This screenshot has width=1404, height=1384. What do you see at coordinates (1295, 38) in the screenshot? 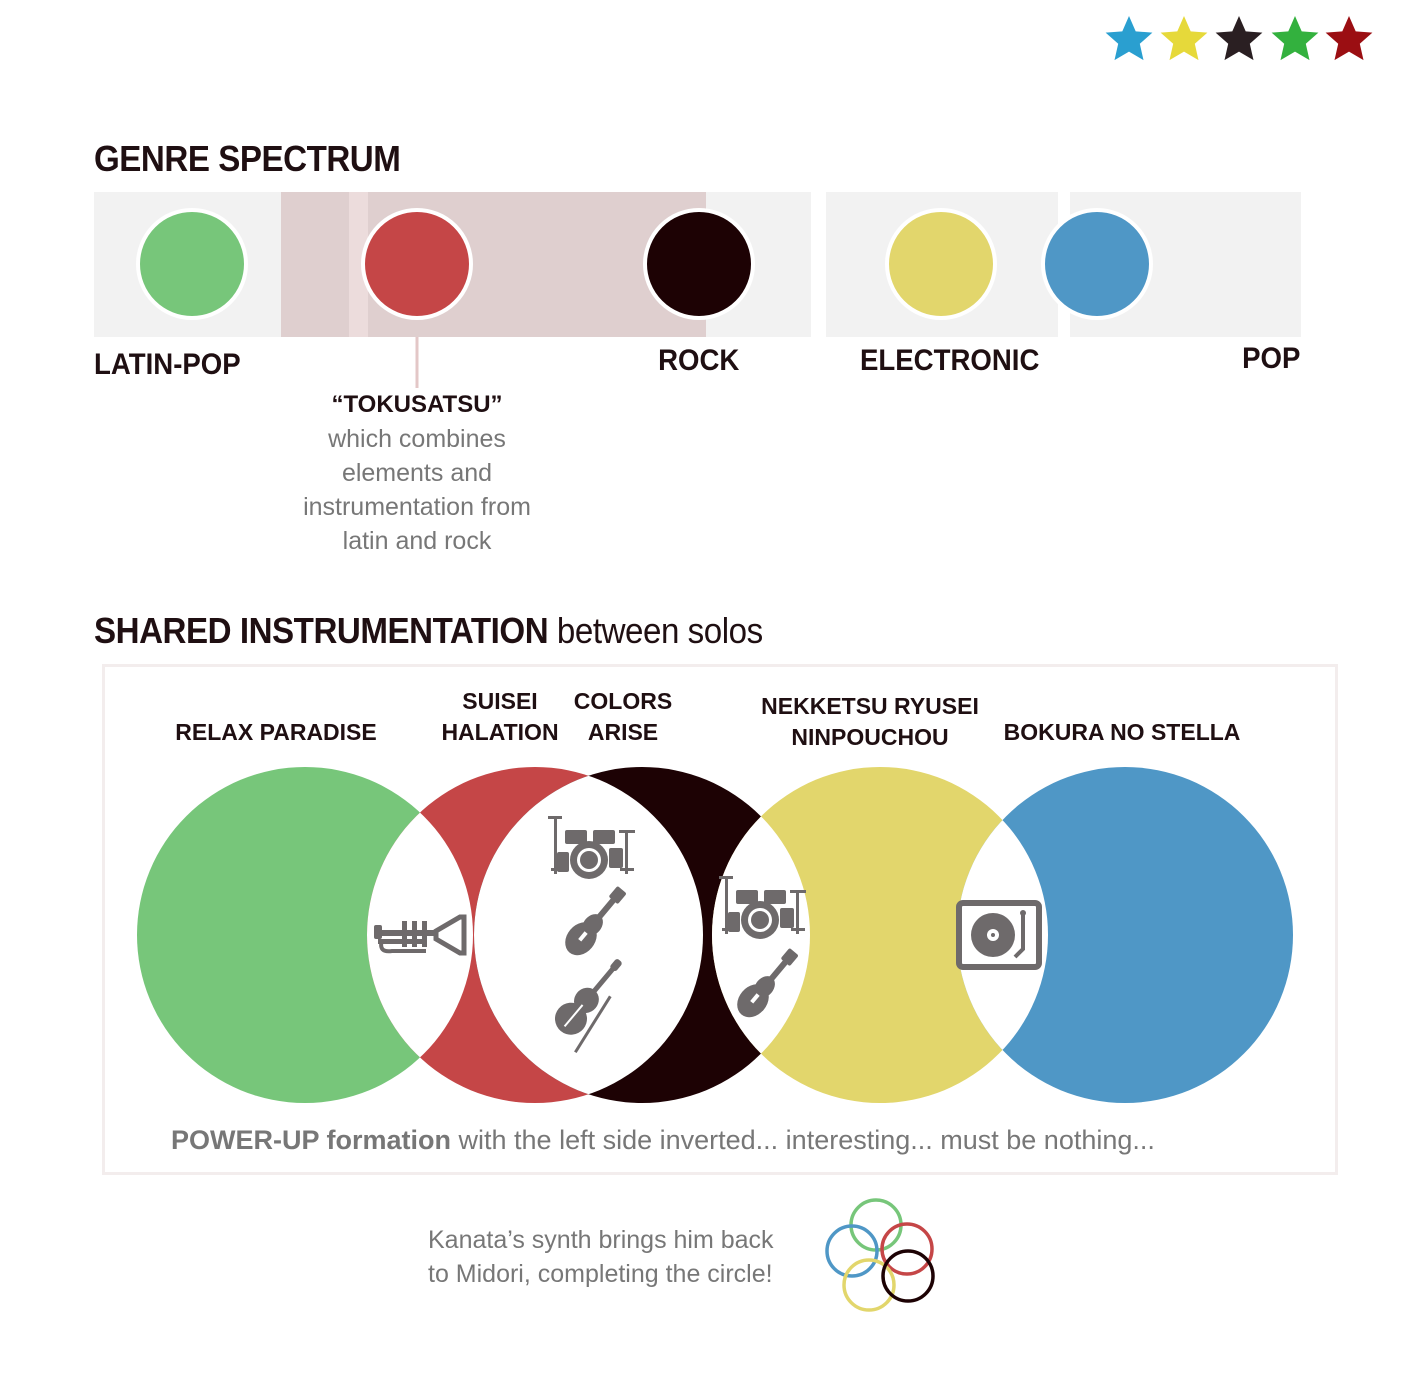
I see `green-star-icon` at bounding box center [1295, 38].